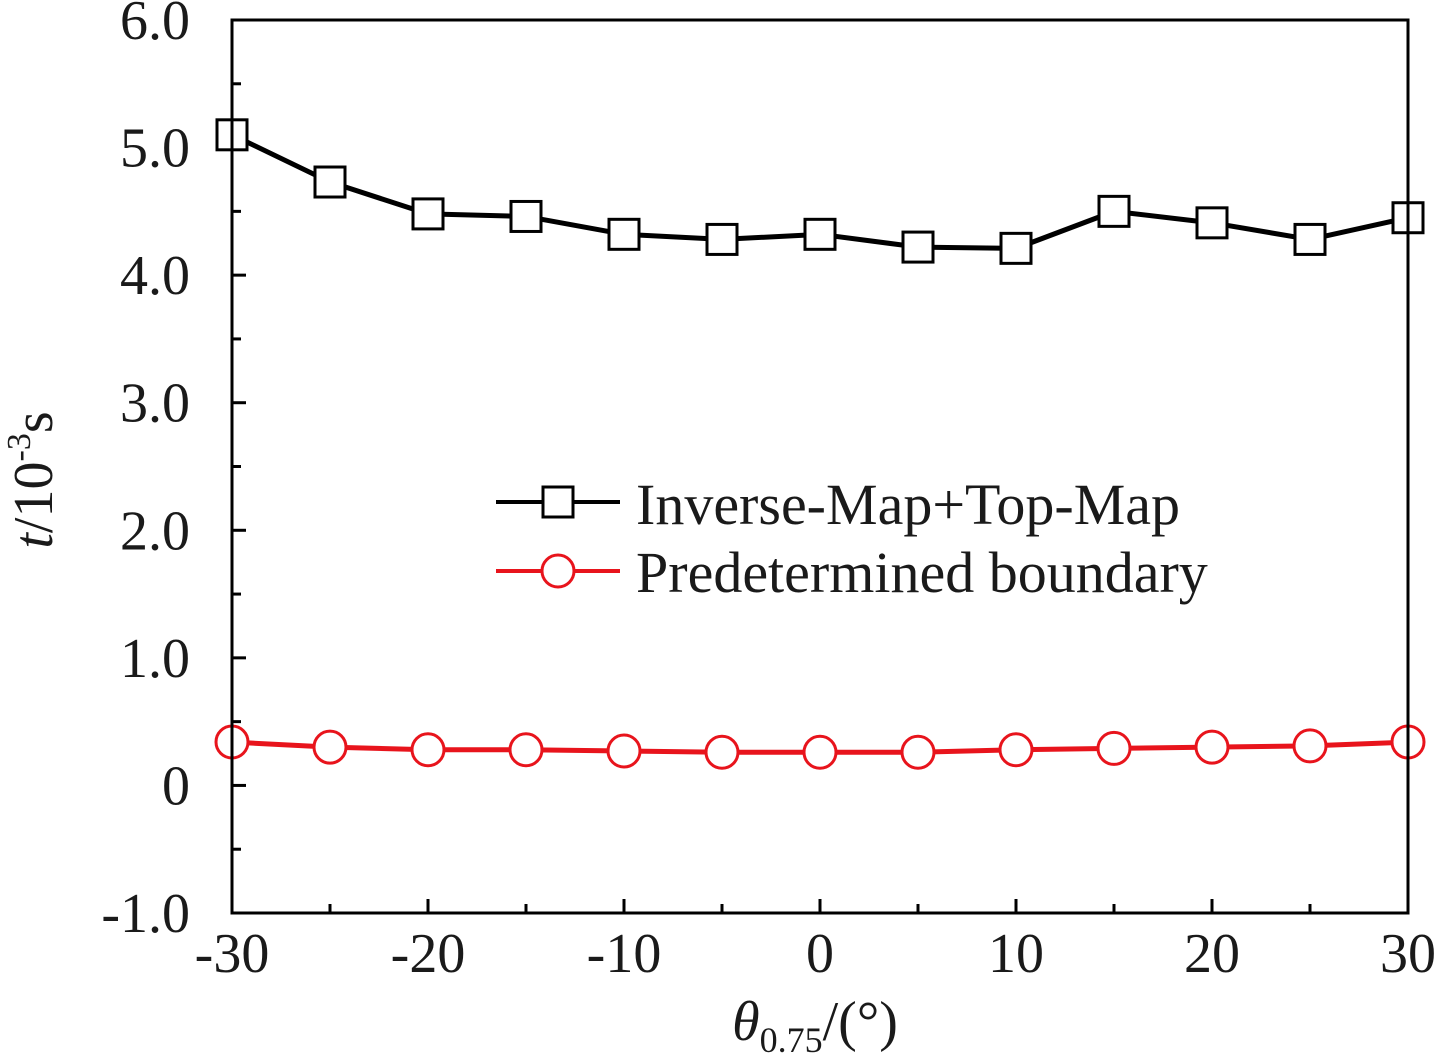  Describe the element at coordinates (820, 954) in the screenshot. I see `x-tick-label: 0` at that location.